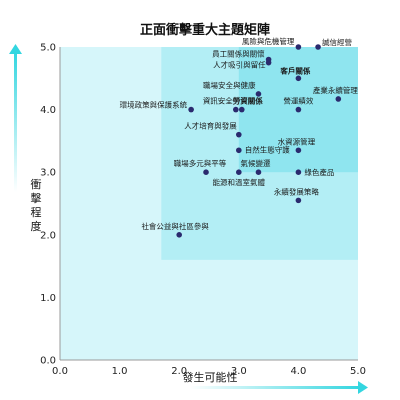  Describe the element at coordinates (255, 163) in the screenshot. I see `data-point-label: 氣候變遷` at that location.